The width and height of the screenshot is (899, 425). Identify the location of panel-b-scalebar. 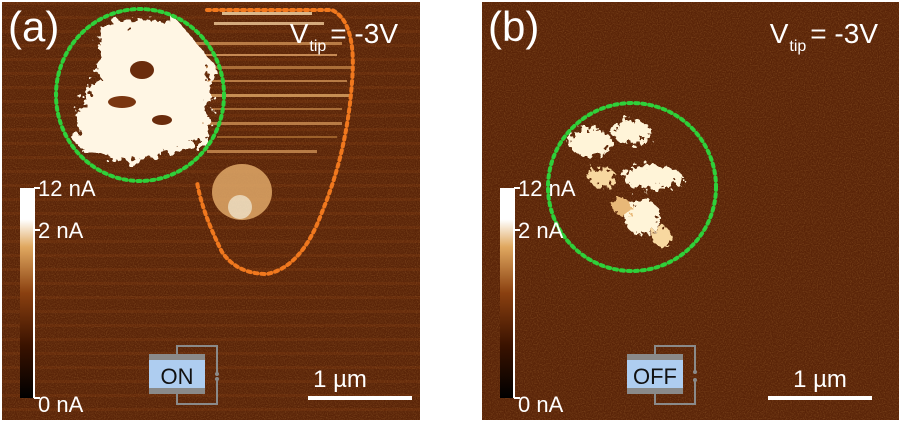
(820, 398).